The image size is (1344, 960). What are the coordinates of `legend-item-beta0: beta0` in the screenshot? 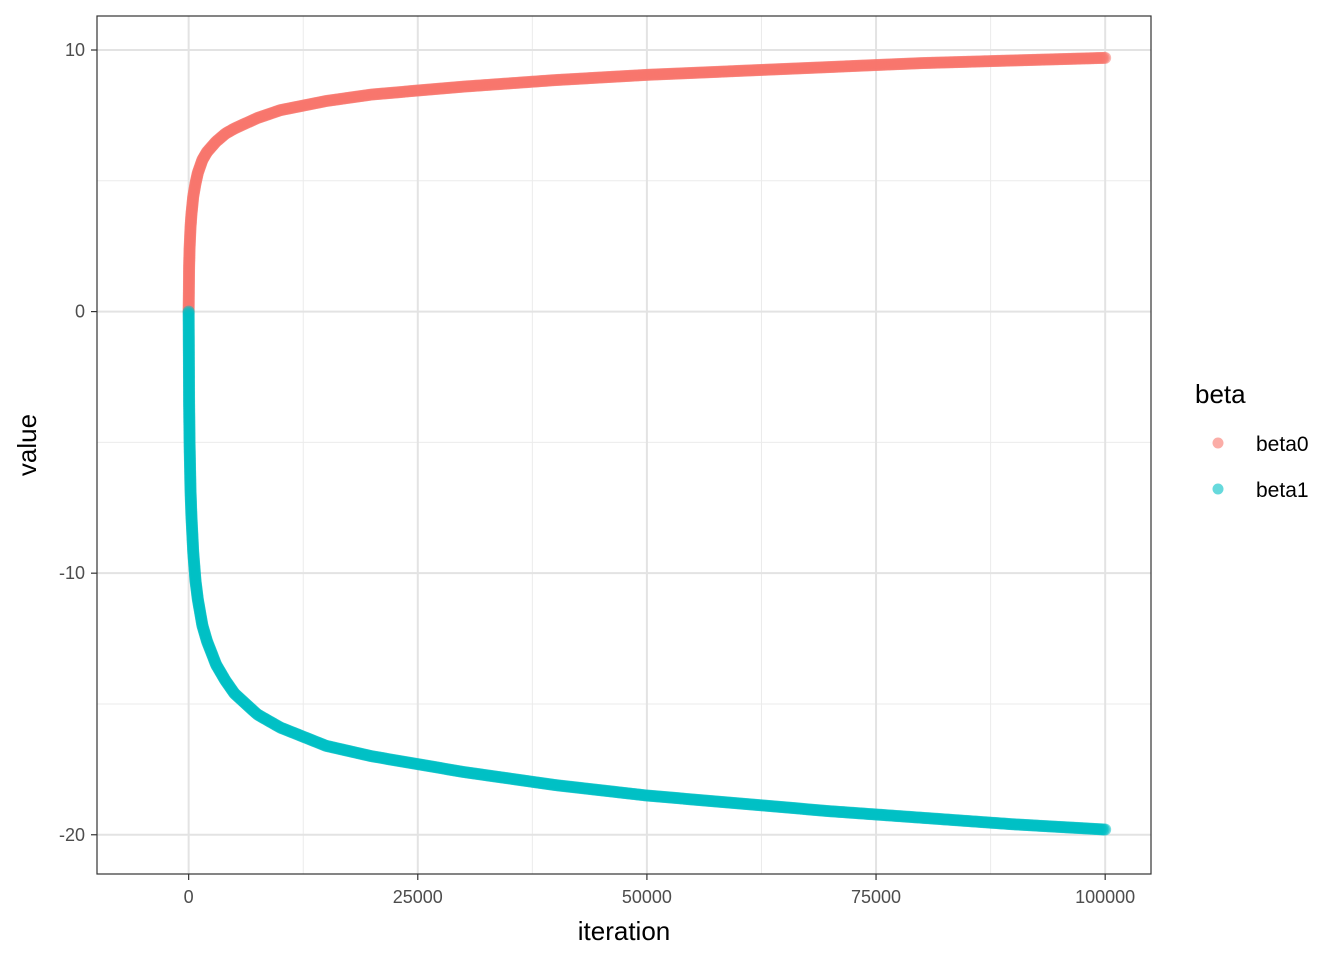 It's located at (1260, 444).